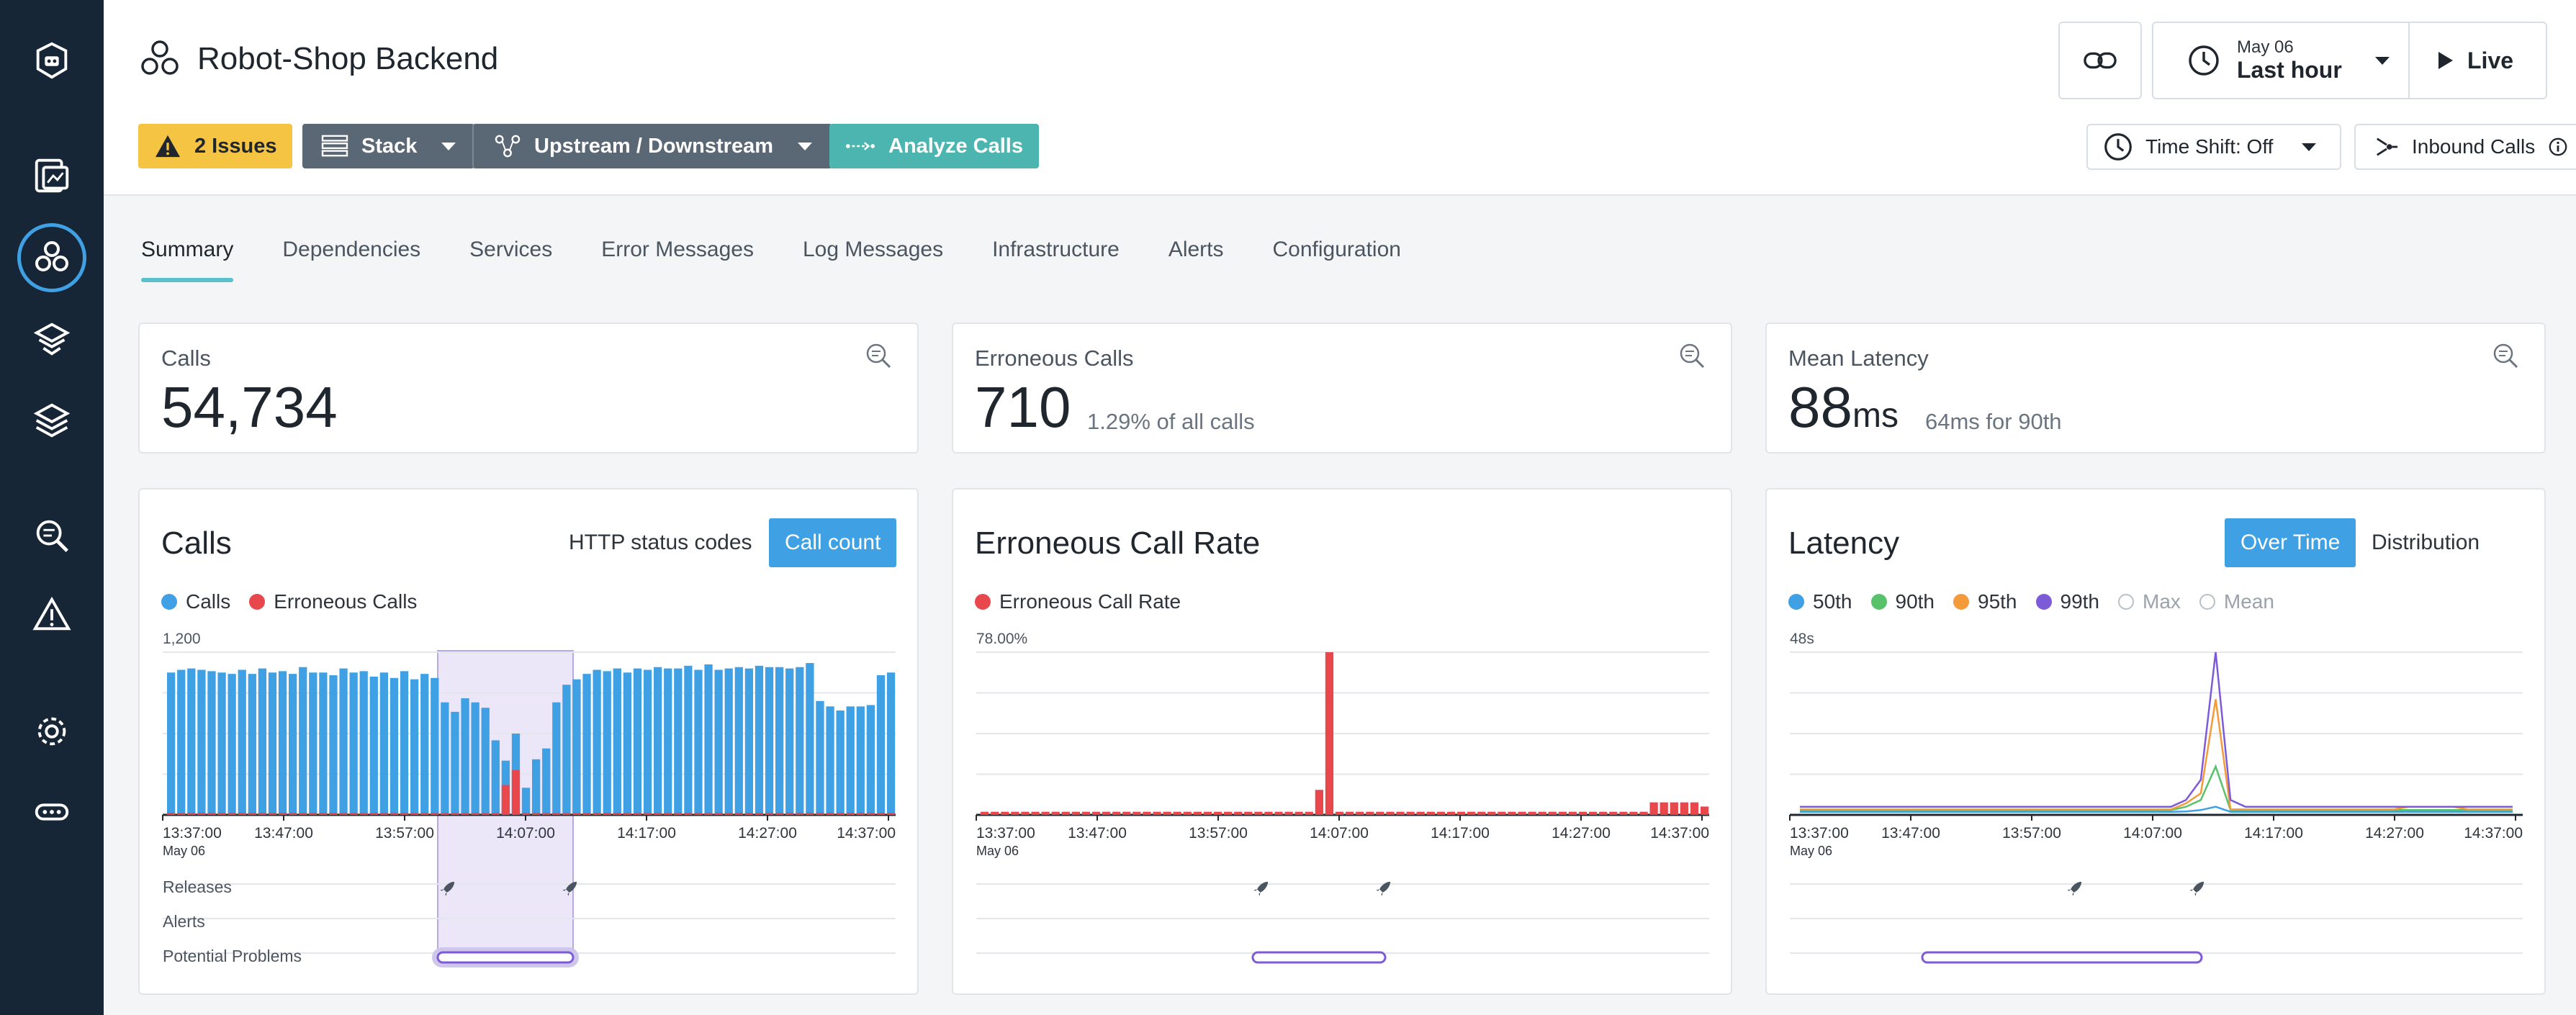 This screenshot has height=1015, width=2576. Describe the element at coordinates (52, 176) in the screenshot. I see `dashboards-icon` at that location.